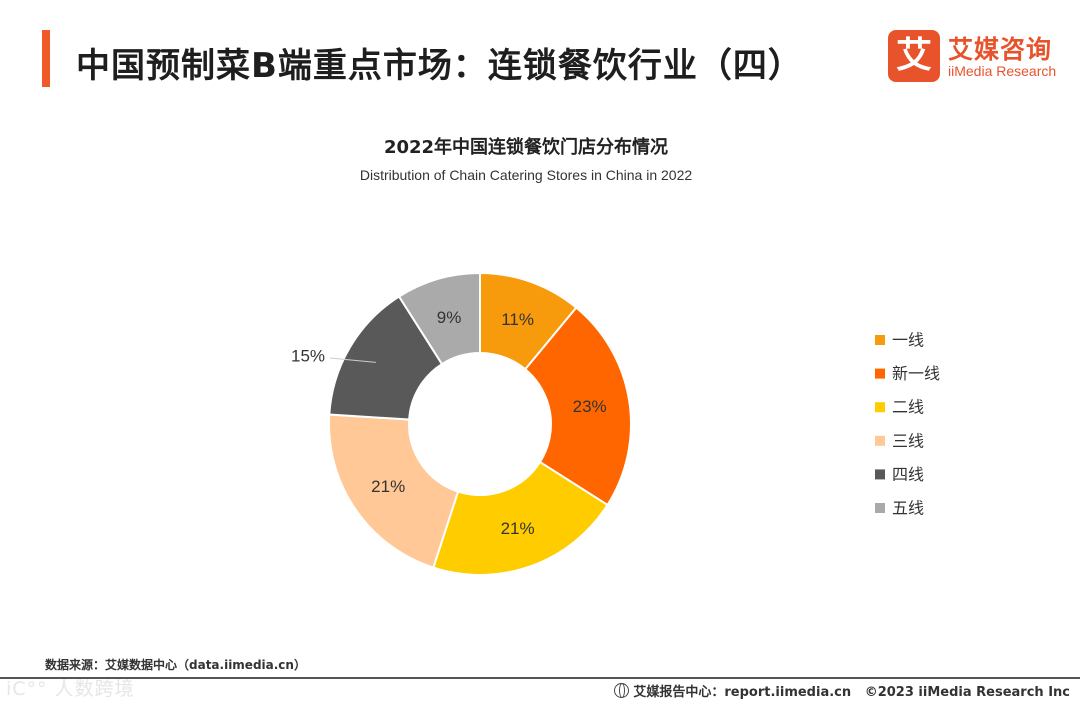  Describe the element at coordinates (517, 319) in the screenshot. I see `slice-label-一线: 11%` at that location.